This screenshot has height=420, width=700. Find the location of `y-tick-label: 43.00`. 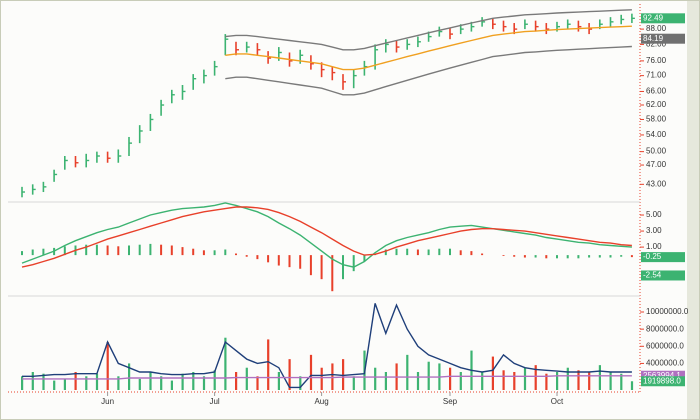

y-tick-label: 43.00 is located at coordinates (656, 183).